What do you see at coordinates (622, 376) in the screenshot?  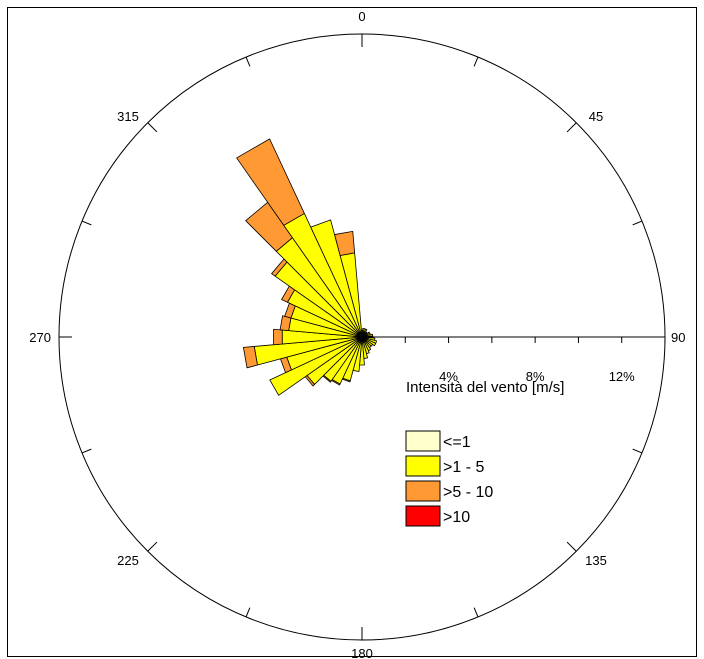 I see `radial-tick-label: 12%` at bounding box center [622, 376].